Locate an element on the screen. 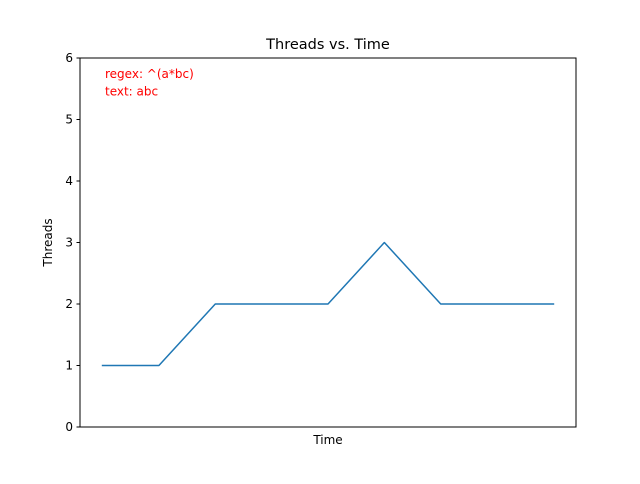 The height and width of the screenshot is (484, 640). chart-title: Threads vs. Time is located at coordinates (327, 45).